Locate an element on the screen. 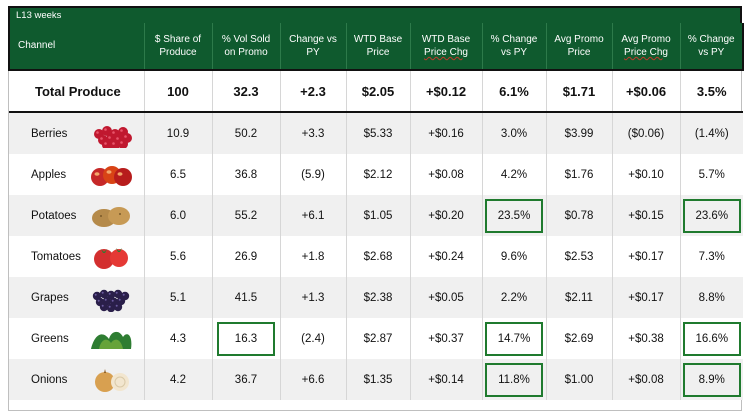 Image resolution: width=750 pixels, height=415 pixels. table-cell: +$0.37 is located at coordinates (446, 338).